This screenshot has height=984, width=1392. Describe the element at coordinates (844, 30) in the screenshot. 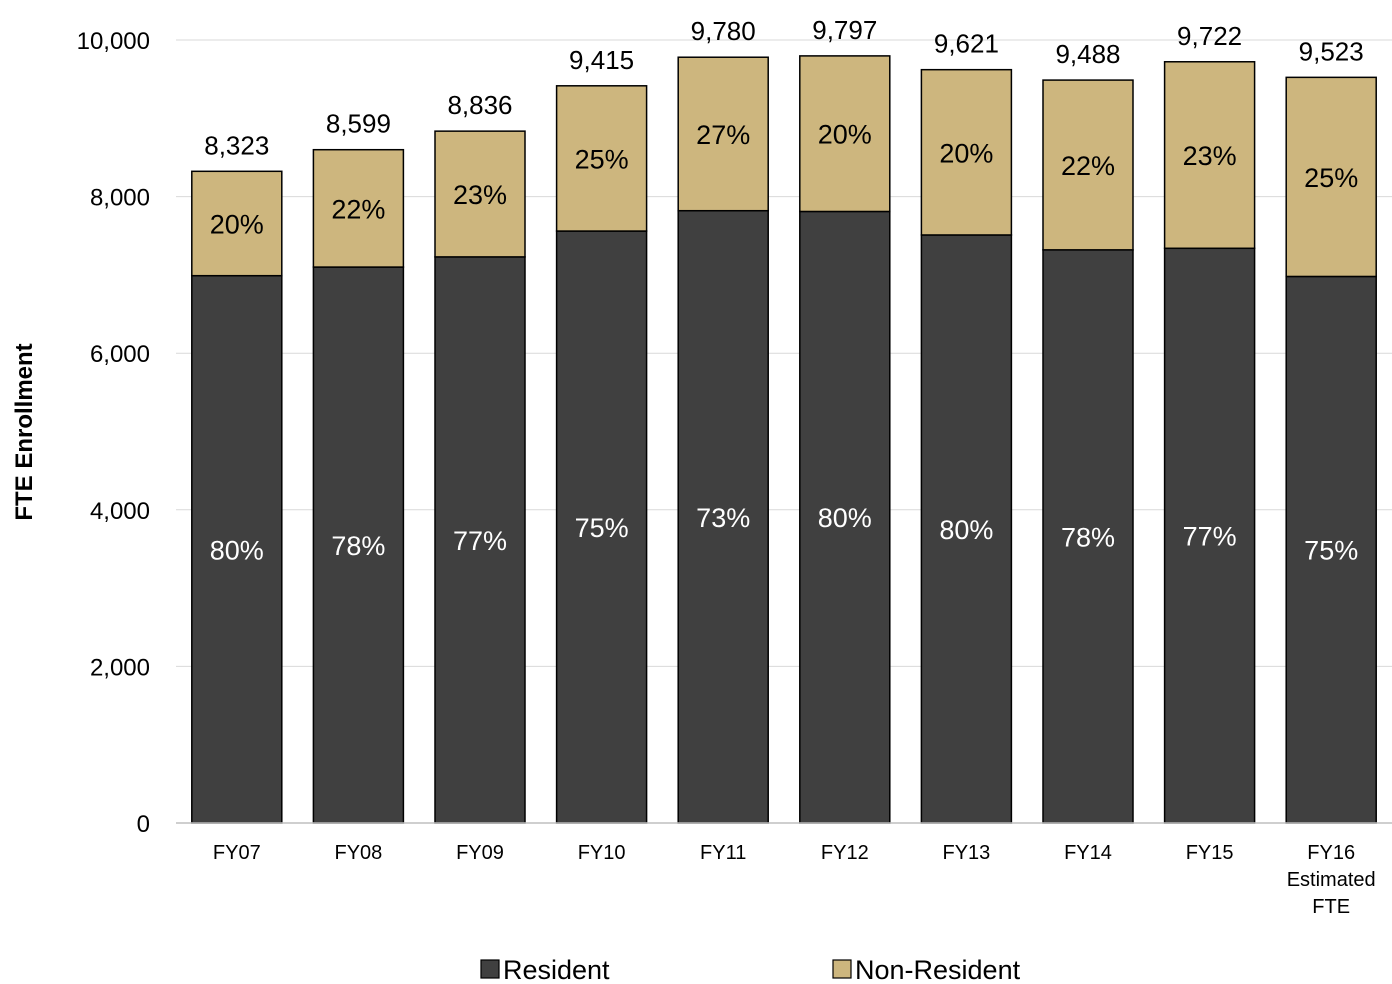

I see `bar-total-label: 9,797` at that location.